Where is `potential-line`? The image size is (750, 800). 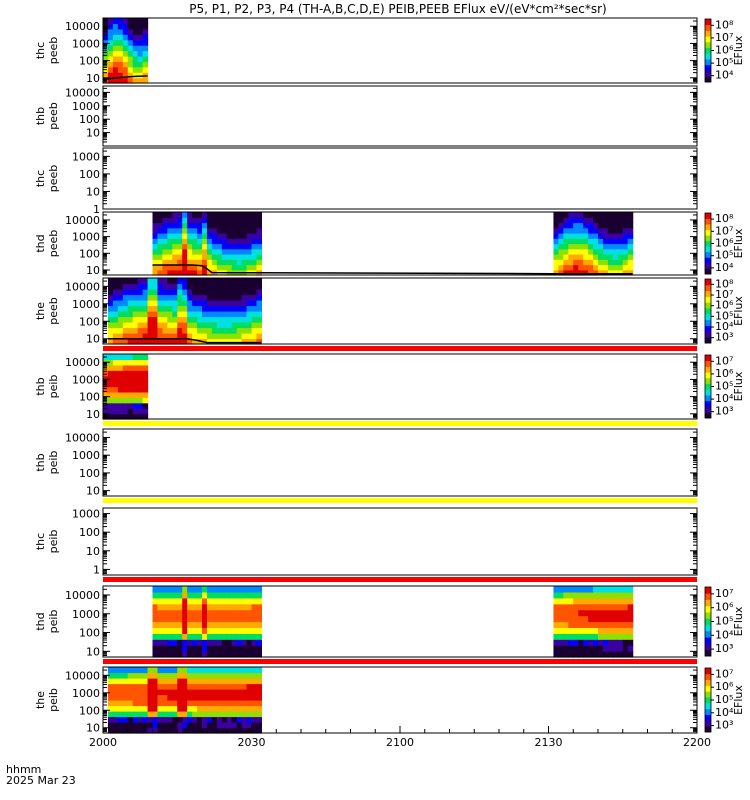
potential-line is located at coordinates (185, 340).